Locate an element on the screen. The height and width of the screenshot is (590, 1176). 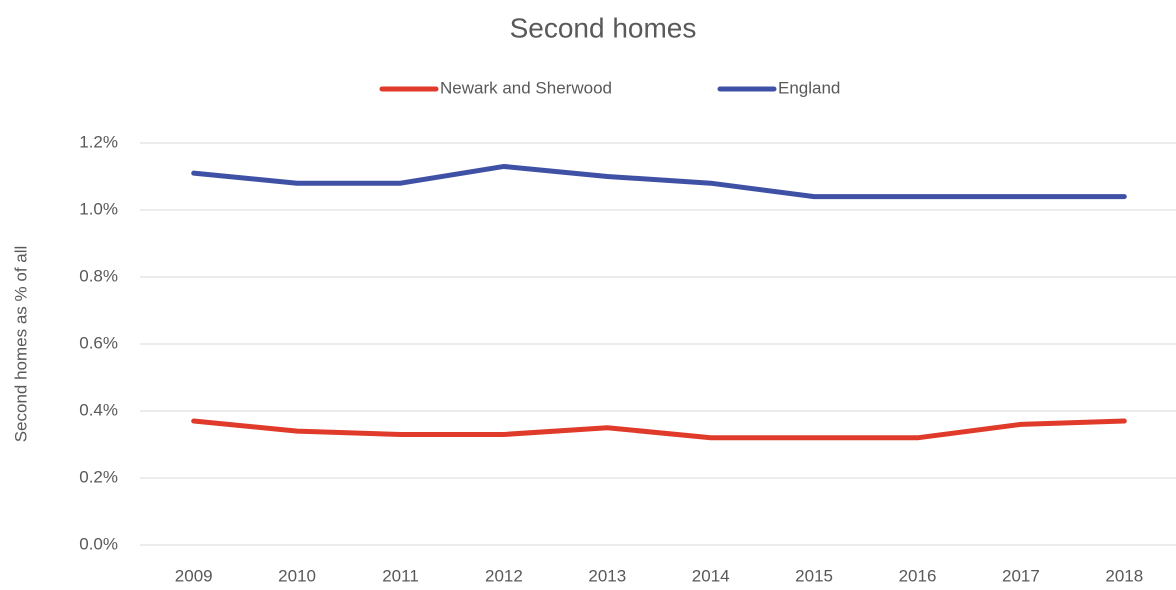
legend-label: England is located at coordinates (809, 87).